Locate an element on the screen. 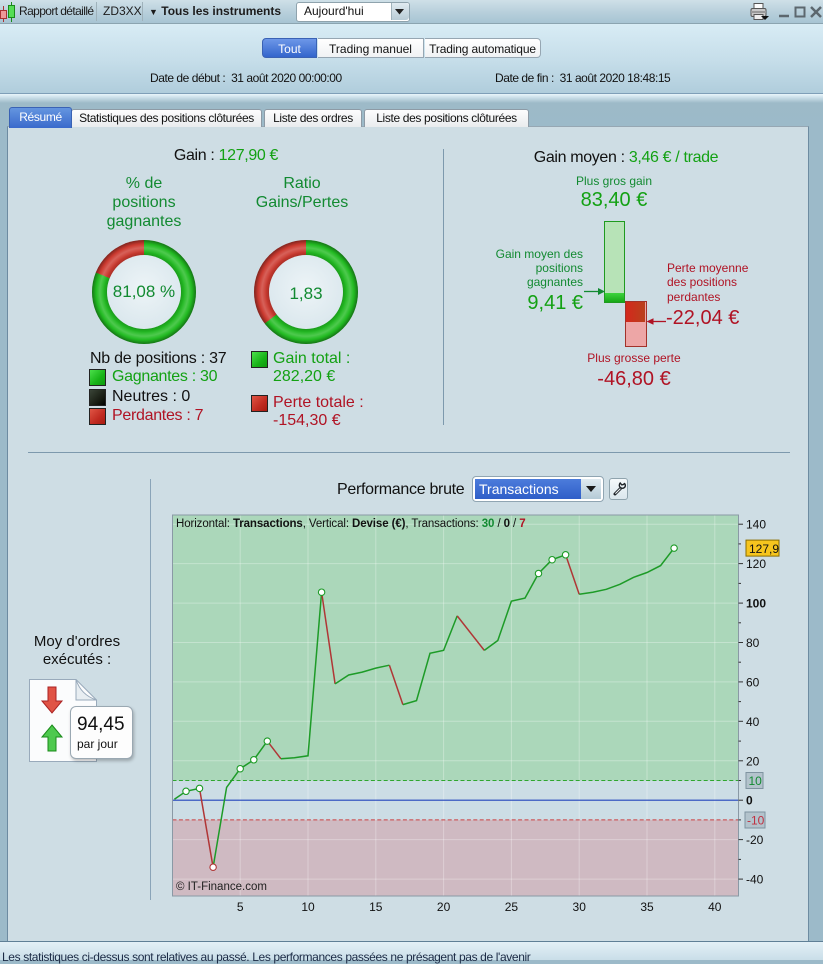 This screenshot has height=964, width=823. svg-text: -40 is located at coordinates (755, 880).